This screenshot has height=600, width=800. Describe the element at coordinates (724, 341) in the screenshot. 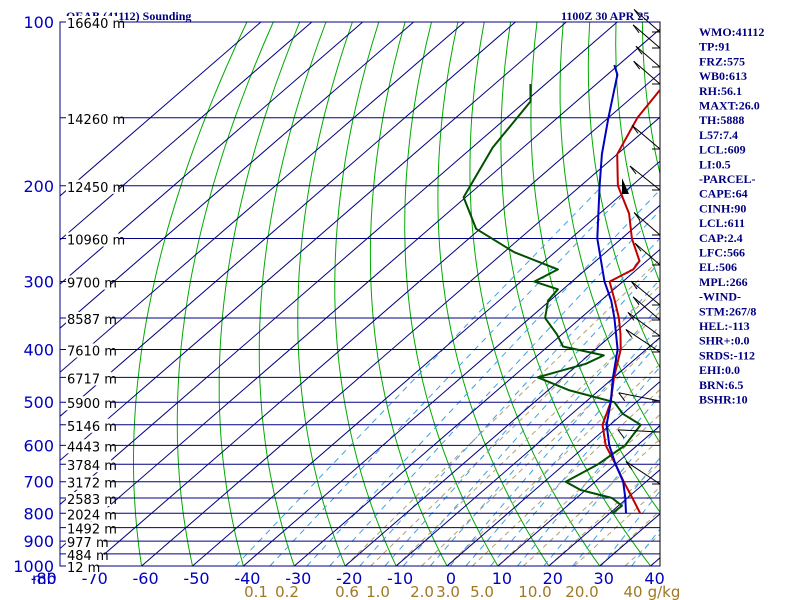

I see `index-entry: SHR+:0.0` at that location.